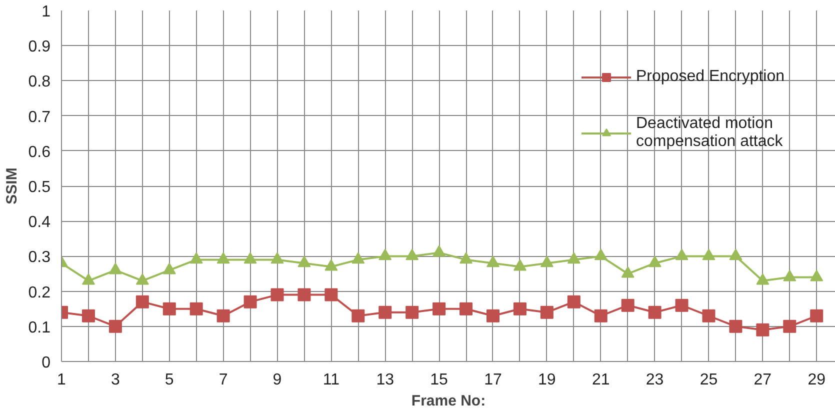  I want to click on x-tick-label: 25, so click(709, 380).